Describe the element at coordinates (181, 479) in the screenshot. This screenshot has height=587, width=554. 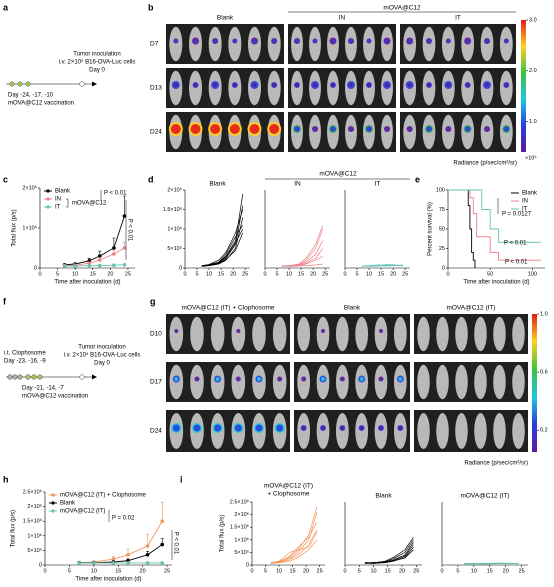
I see `panel-label: i` at that location.